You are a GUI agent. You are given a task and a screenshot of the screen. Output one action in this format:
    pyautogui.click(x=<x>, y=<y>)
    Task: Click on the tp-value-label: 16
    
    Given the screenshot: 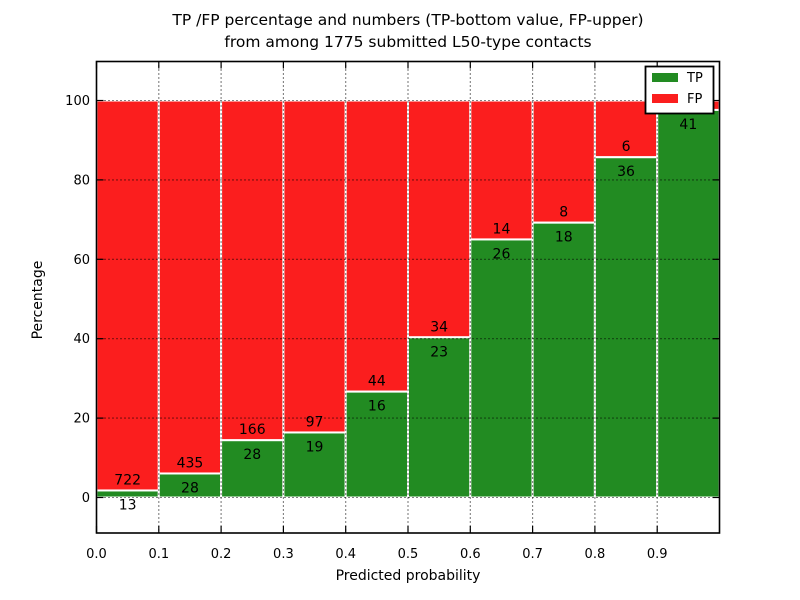 What is the action you would take?
    pyautogui.click(x=377, y=407)
    